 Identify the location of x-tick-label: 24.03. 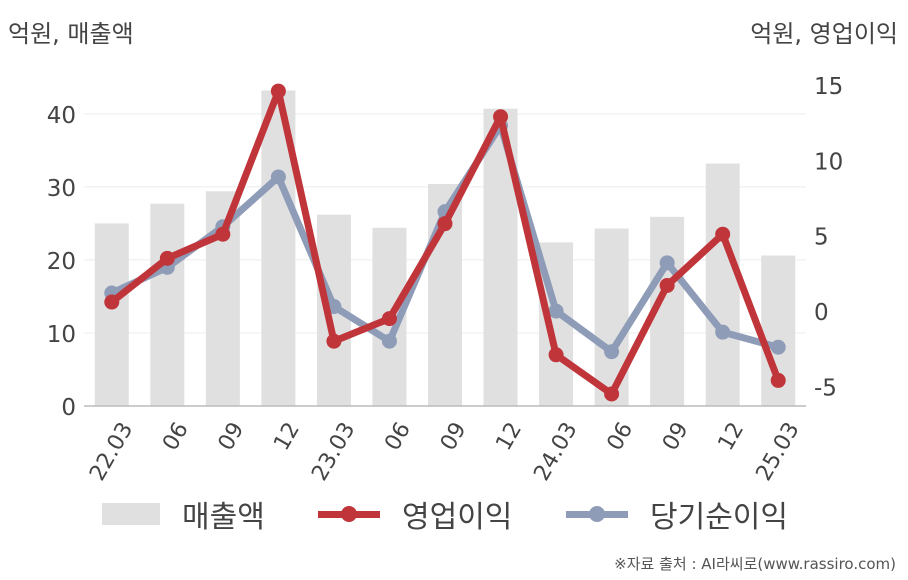
(555, 451).